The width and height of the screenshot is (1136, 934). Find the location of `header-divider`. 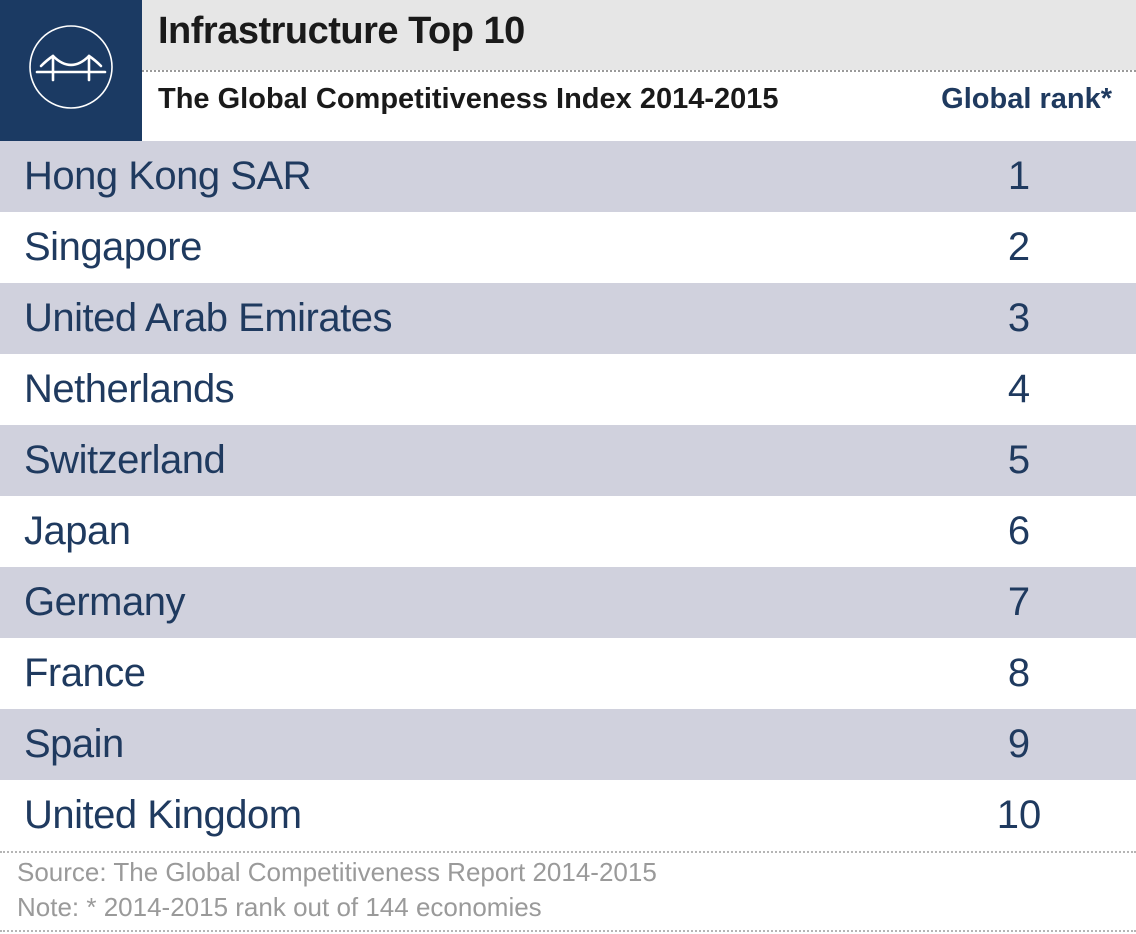

header-divider is located at coordinates (639, 71).